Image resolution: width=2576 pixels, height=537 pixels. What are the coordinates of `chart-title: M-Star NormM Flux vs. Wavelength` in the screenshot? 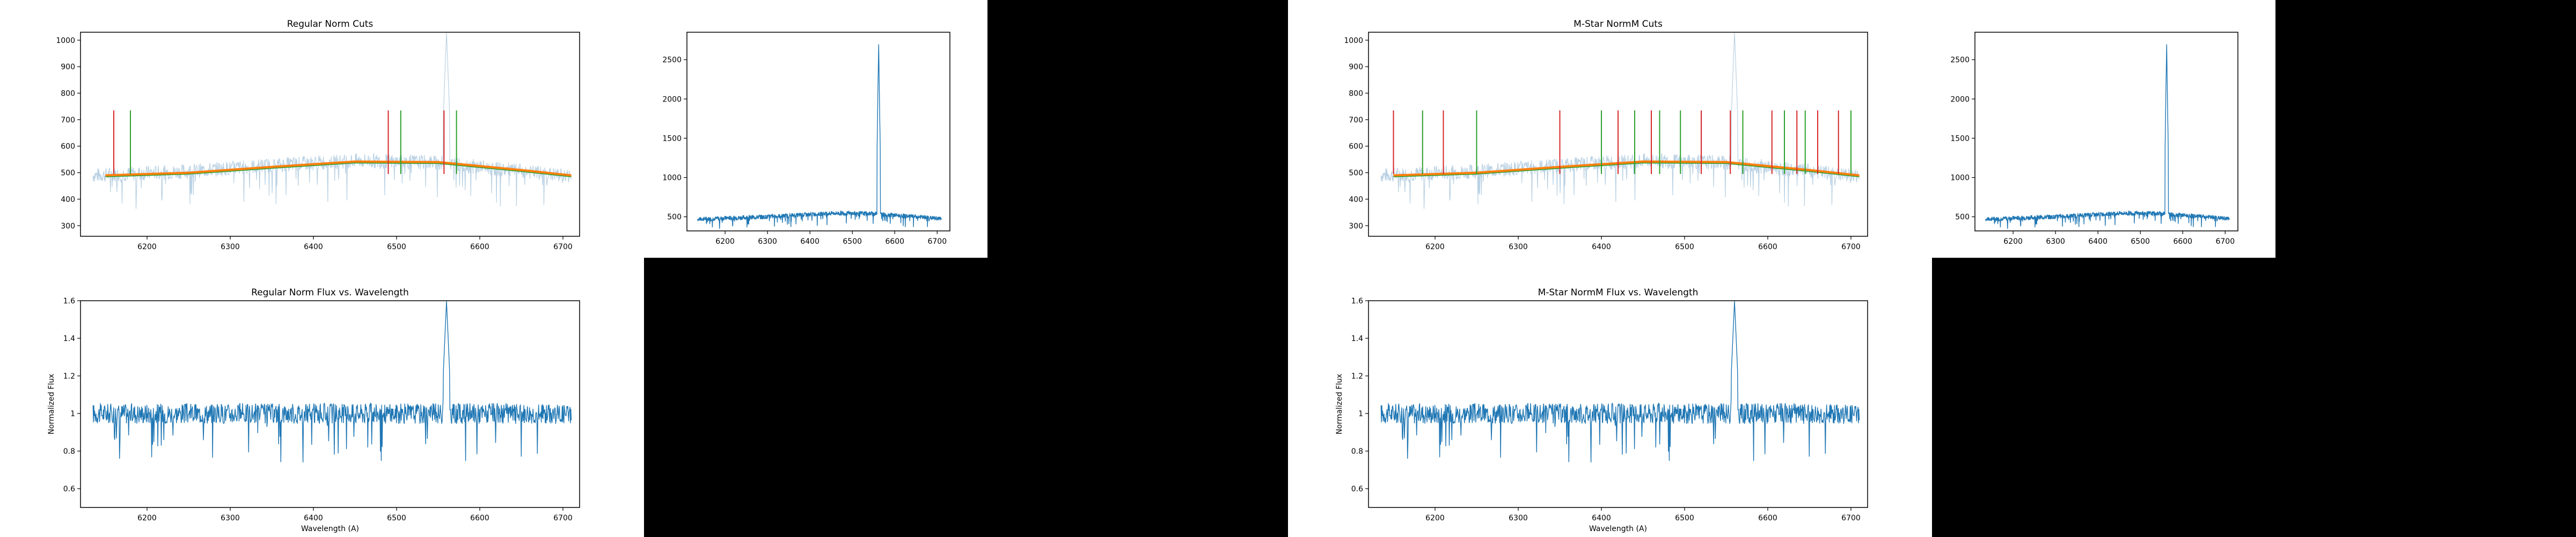 It's located at (1618, 293).